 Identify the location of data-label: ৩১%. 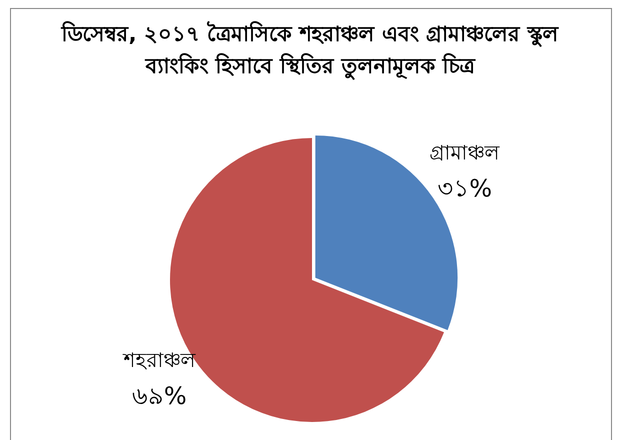
(464, 188).